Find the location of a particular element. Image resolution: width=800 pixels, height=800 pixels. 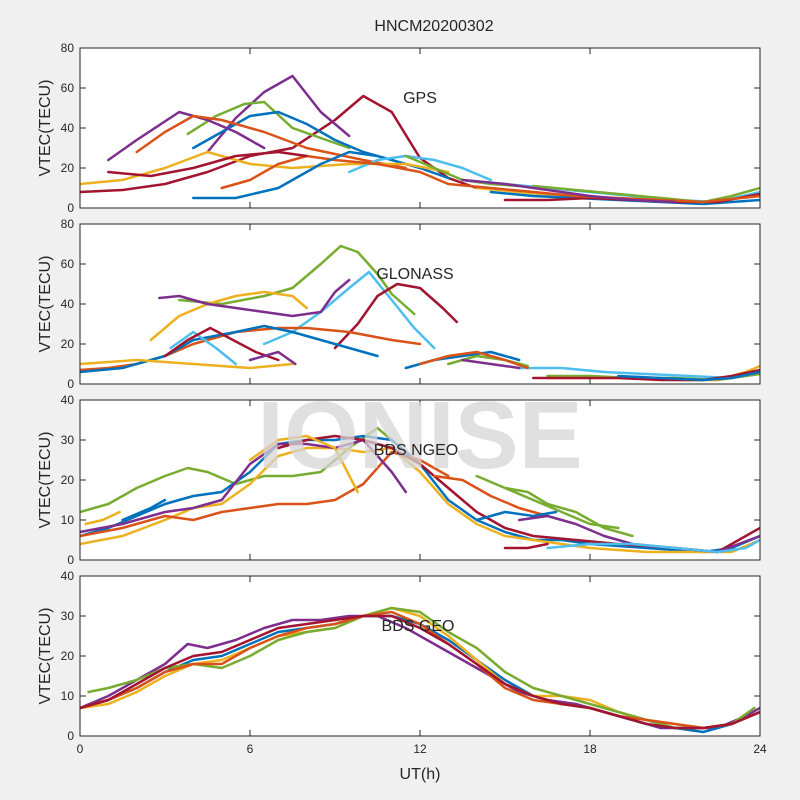

x-tick-label: 0 is located at coordinates (80, 749).